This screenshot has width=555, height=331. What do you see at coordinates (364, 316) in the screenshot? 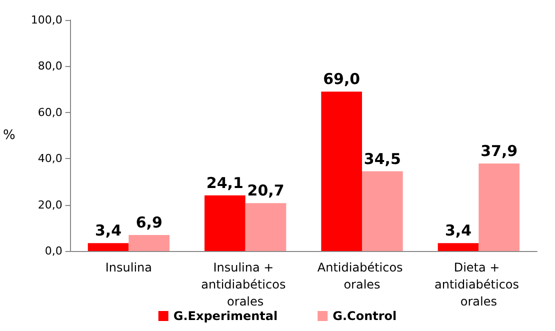
I see `legend-label: G.Control` at bounding box center [364, 316].